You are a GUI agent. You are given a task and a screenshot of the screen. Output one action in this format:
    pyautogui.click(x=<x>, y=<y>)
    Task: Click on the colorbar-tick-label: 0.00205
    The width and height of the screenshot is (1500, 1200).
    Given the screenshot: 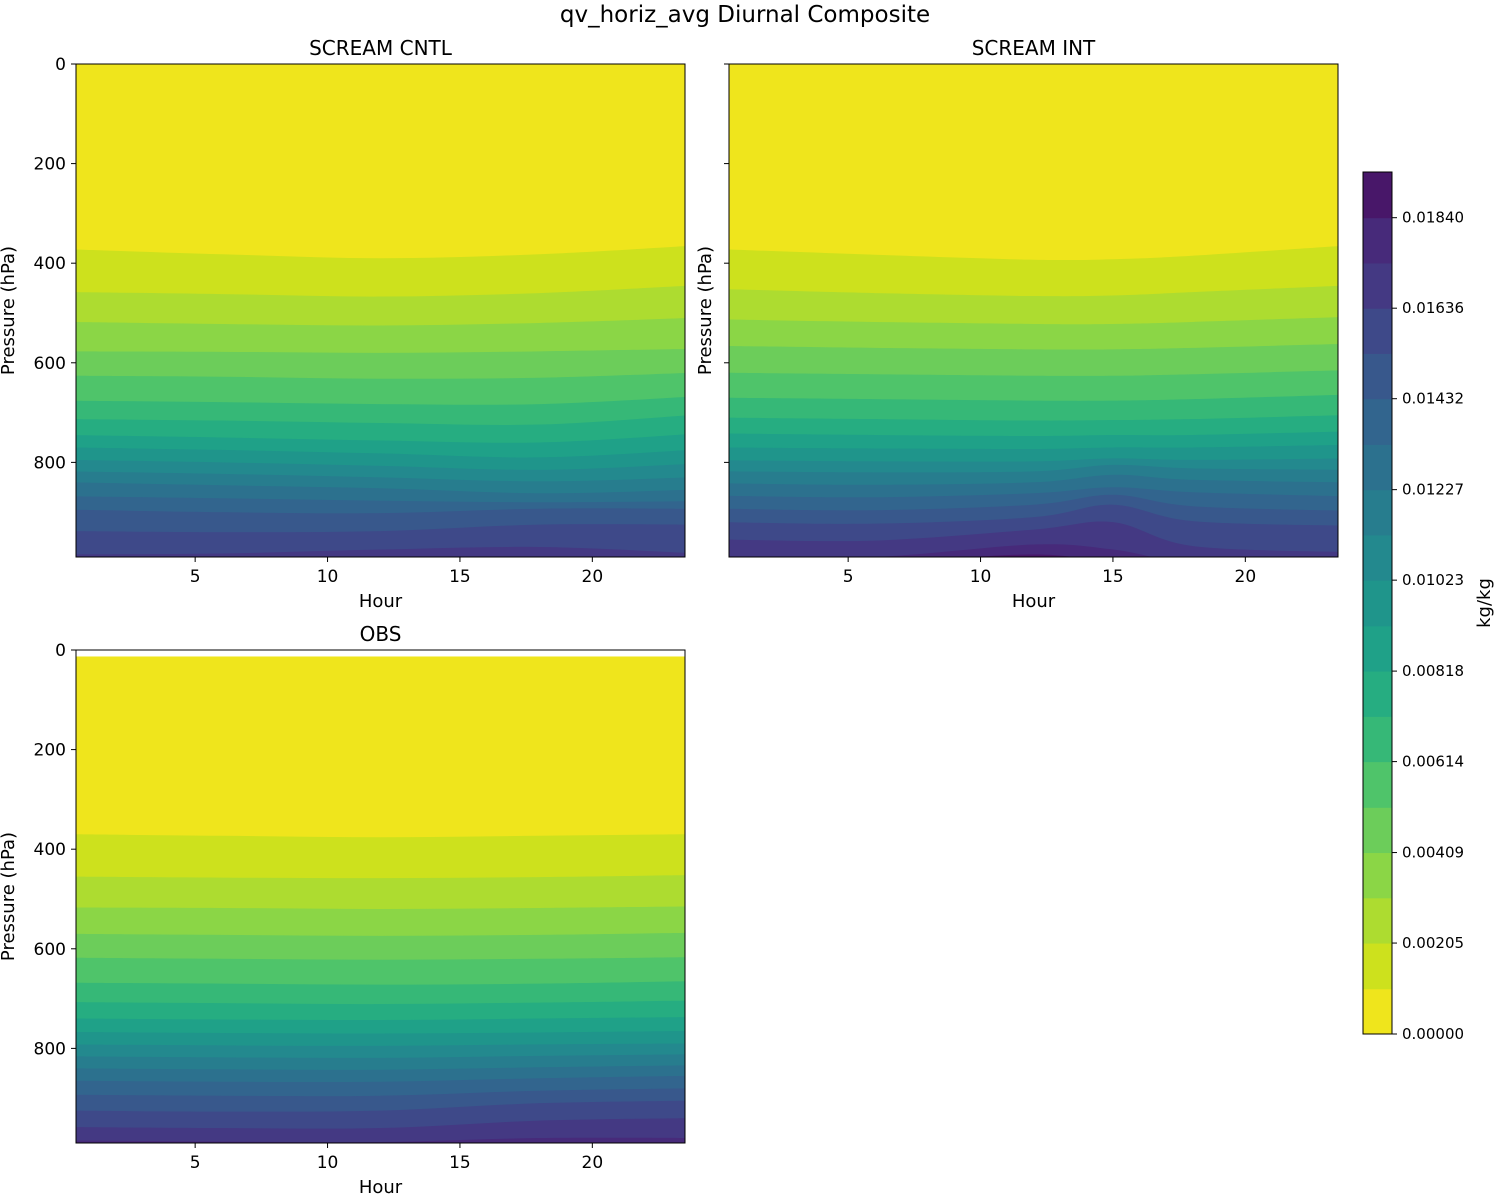 What is the action you would take?
    pyautogui.click(x=1433, y=943)
    